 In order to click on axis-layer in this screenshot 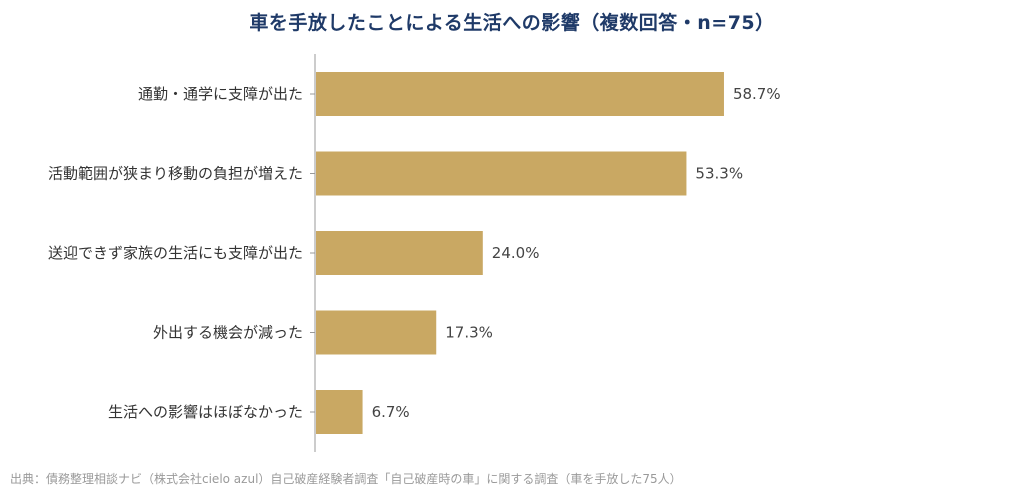, I will do `click(313, 253)`.